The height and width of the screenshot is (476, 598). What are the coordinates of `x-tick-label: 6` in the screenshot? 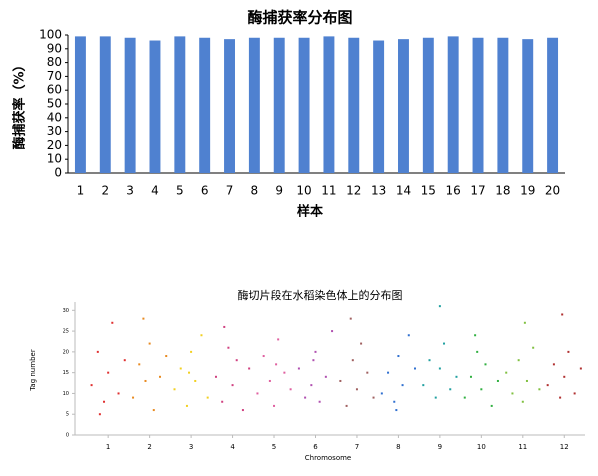 It's located at (315, 447).